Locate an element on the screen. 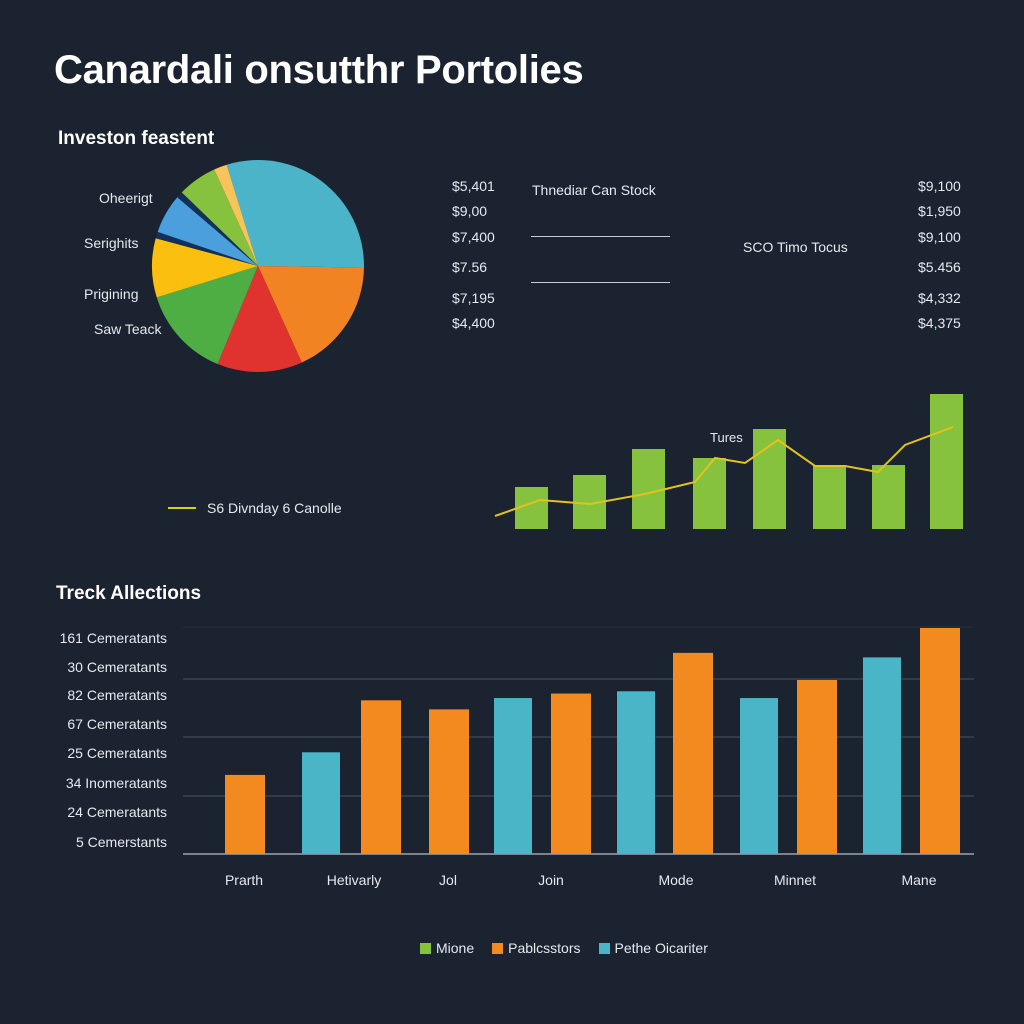  y-tick-label: 161 Cemeratants is located at coordinates (113, 638).